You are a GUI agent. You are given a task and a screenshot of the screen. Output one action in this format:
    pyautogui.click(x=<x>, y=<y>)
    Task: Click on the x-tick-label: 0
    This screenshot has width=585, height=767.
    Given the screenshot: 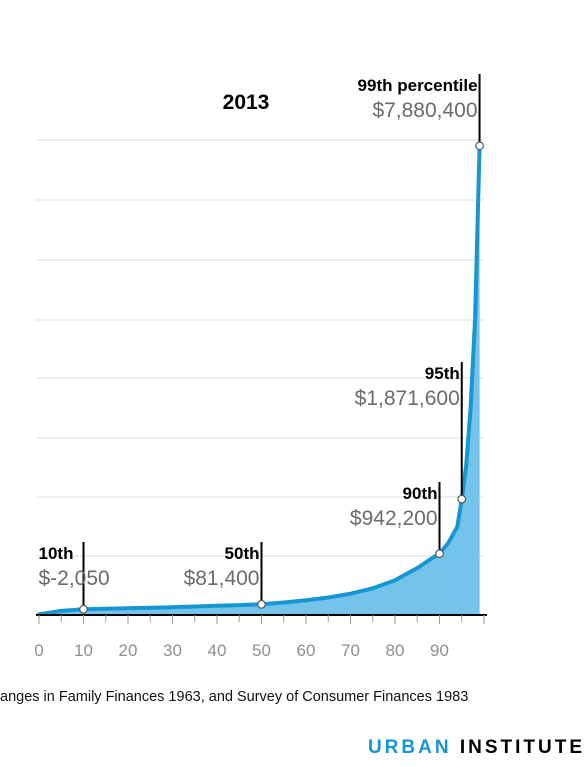 What is the action you would take?
    pyautogui.click(x=38, y=650)
    